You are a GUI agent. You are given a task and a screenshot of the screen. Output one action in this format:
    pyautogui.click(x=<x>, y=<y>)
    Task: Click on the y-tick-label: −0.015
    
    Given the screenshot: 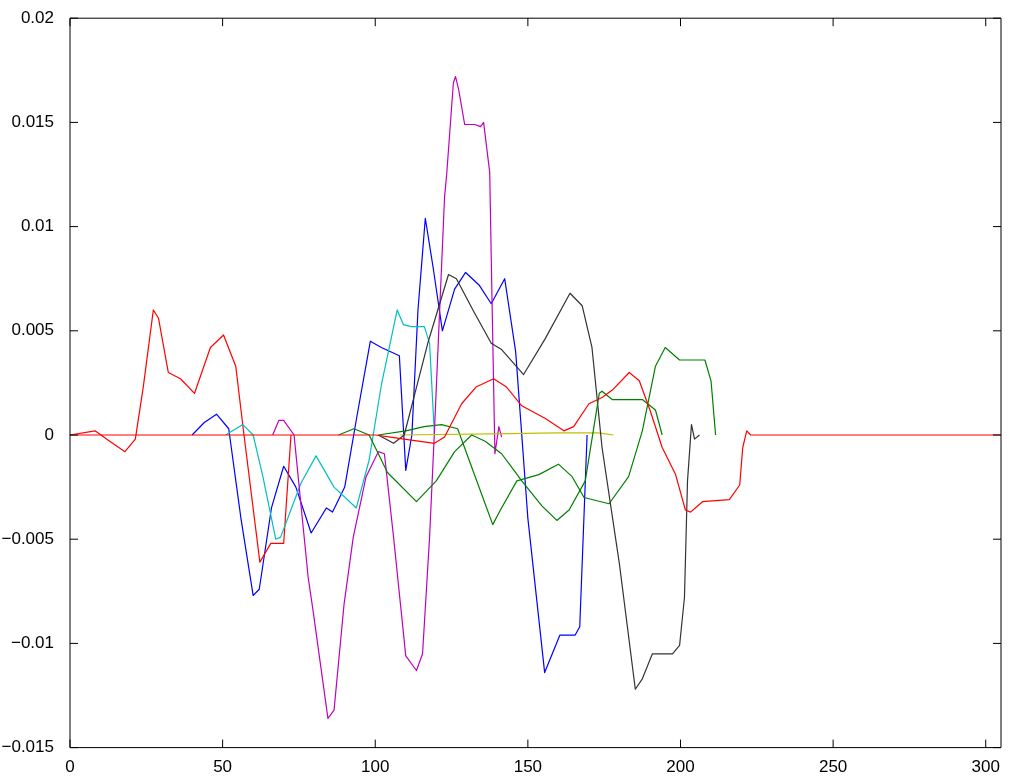 What is the action you would take?
    pyautogui.click(x=27, y=747)
    